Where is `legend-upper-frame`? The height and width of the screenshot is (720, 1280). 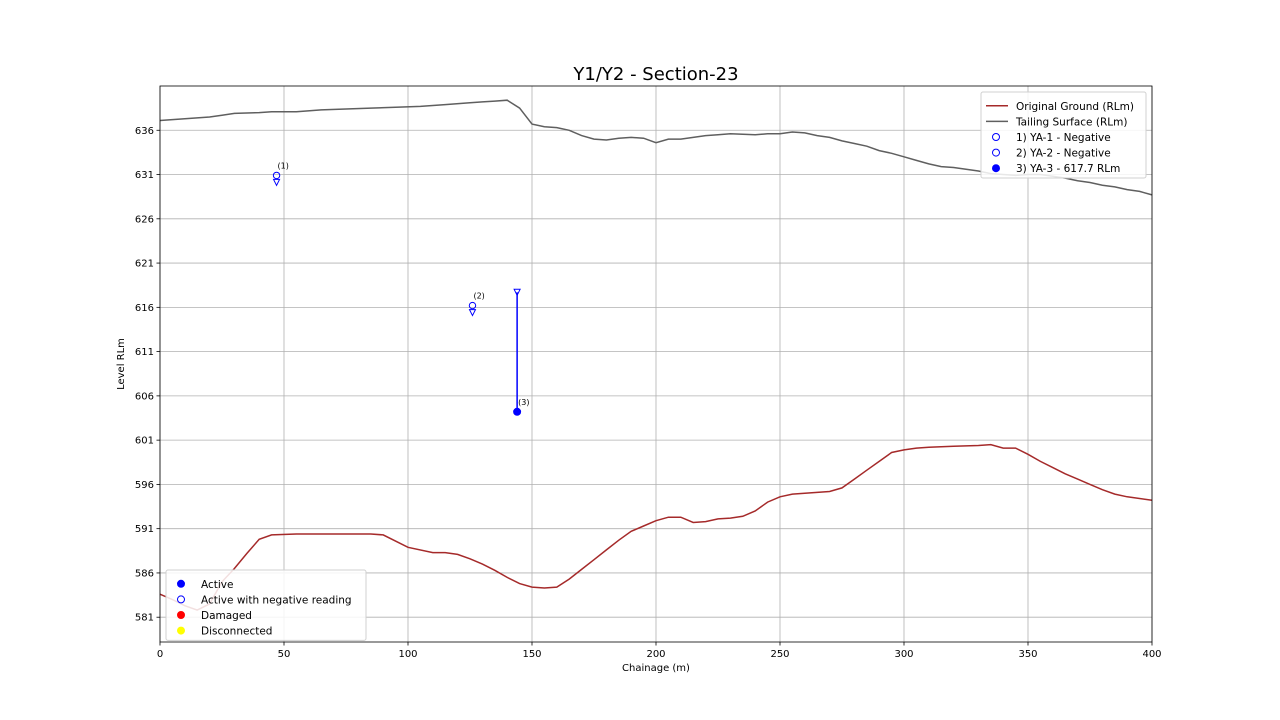 legend-upper-frame is located at coordinates (1063, 135).